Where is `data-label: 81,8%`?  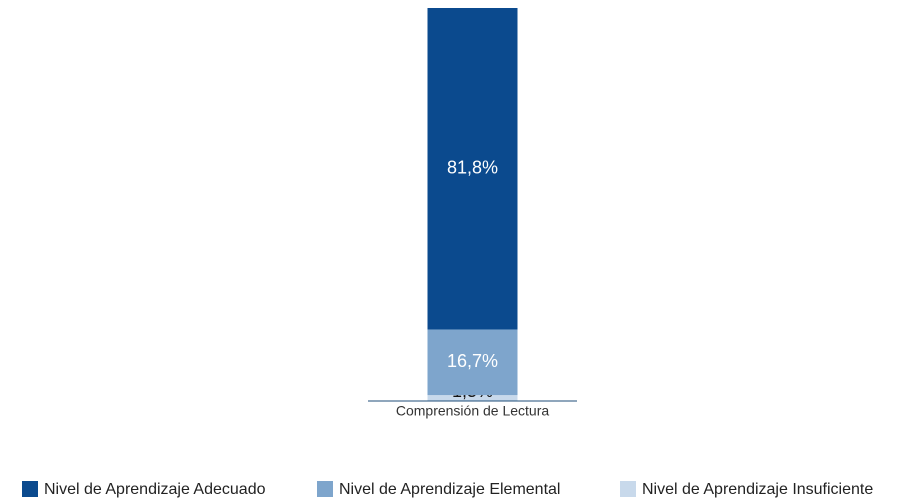 data-label: 81,8% is located at coordinates (472, 167).